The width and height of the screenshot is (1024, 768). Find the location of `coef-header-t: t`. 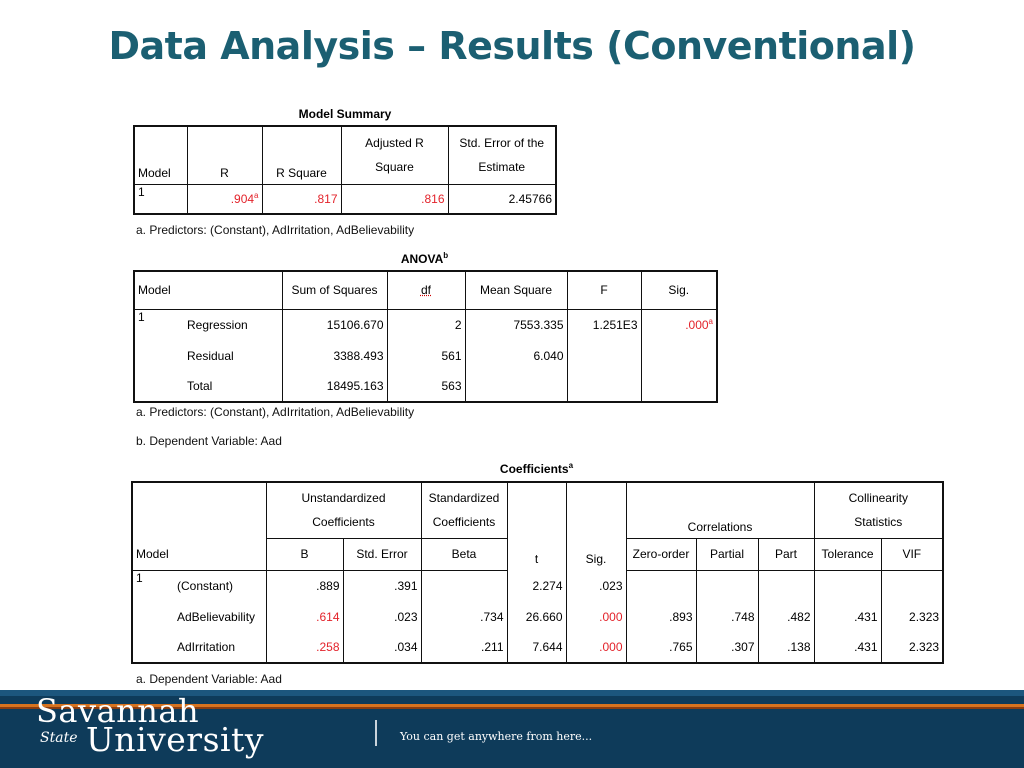

coef-header-t: t is located at coordinates (536, 525).